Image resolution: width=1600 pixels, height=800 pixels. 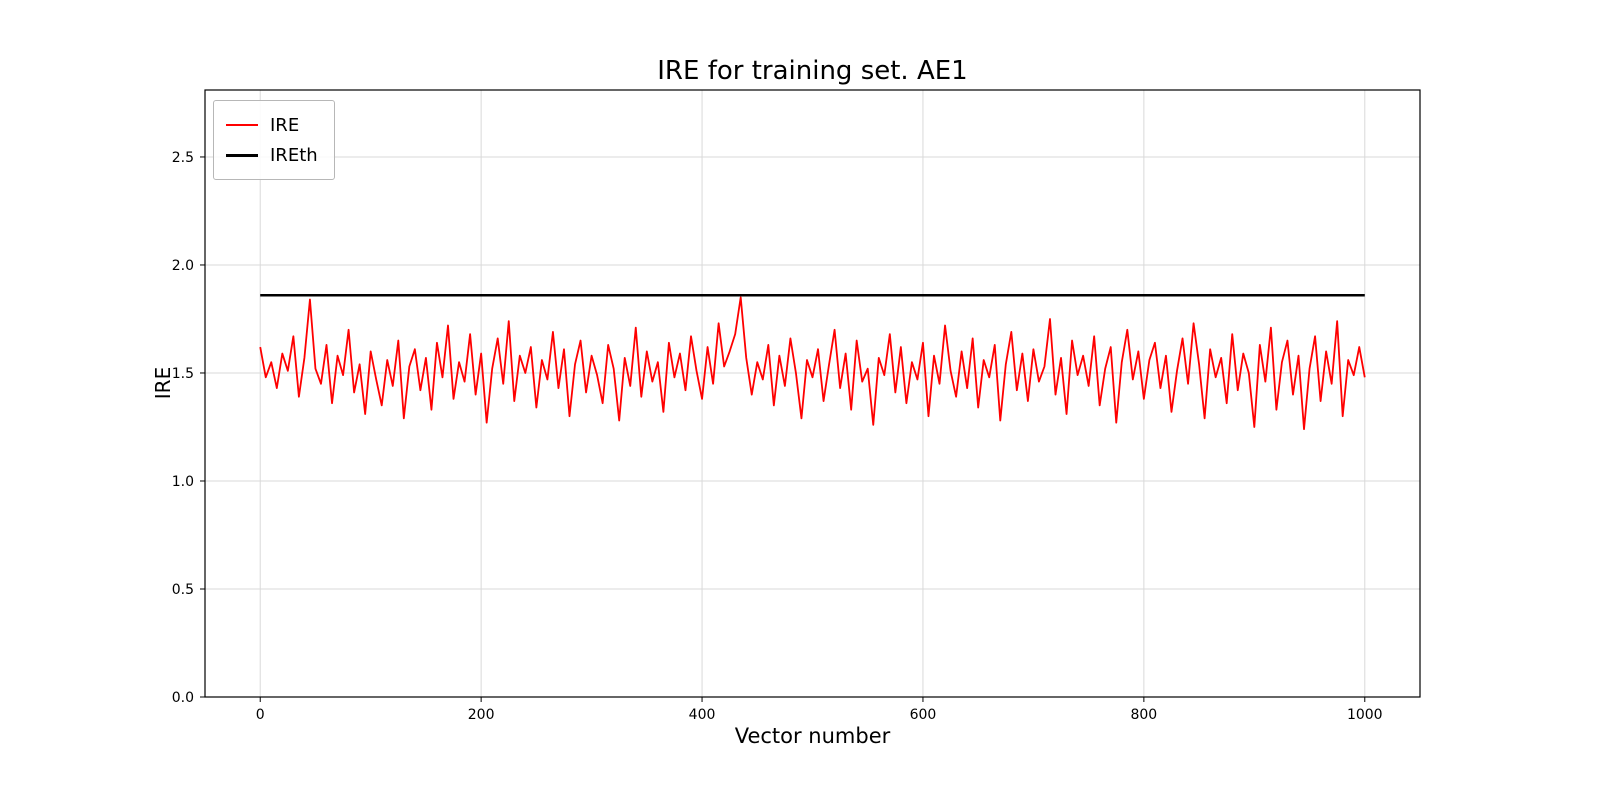 What do you see at coordinates (812, 736) in the screenshot?
I see `x-axis-label: Vector number` at bounding box center [812, 736].